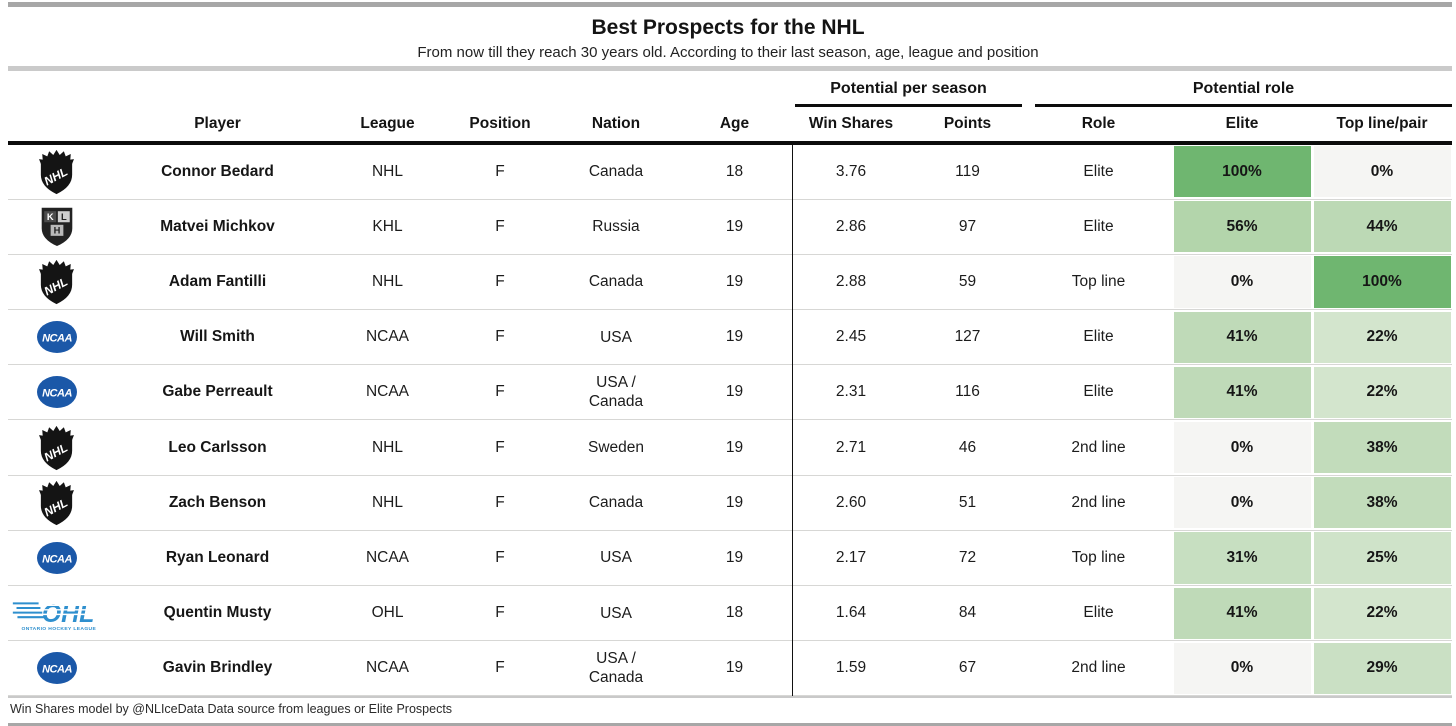  I want to click on elite-percentage-cell: 100%, so click(1242, 172).